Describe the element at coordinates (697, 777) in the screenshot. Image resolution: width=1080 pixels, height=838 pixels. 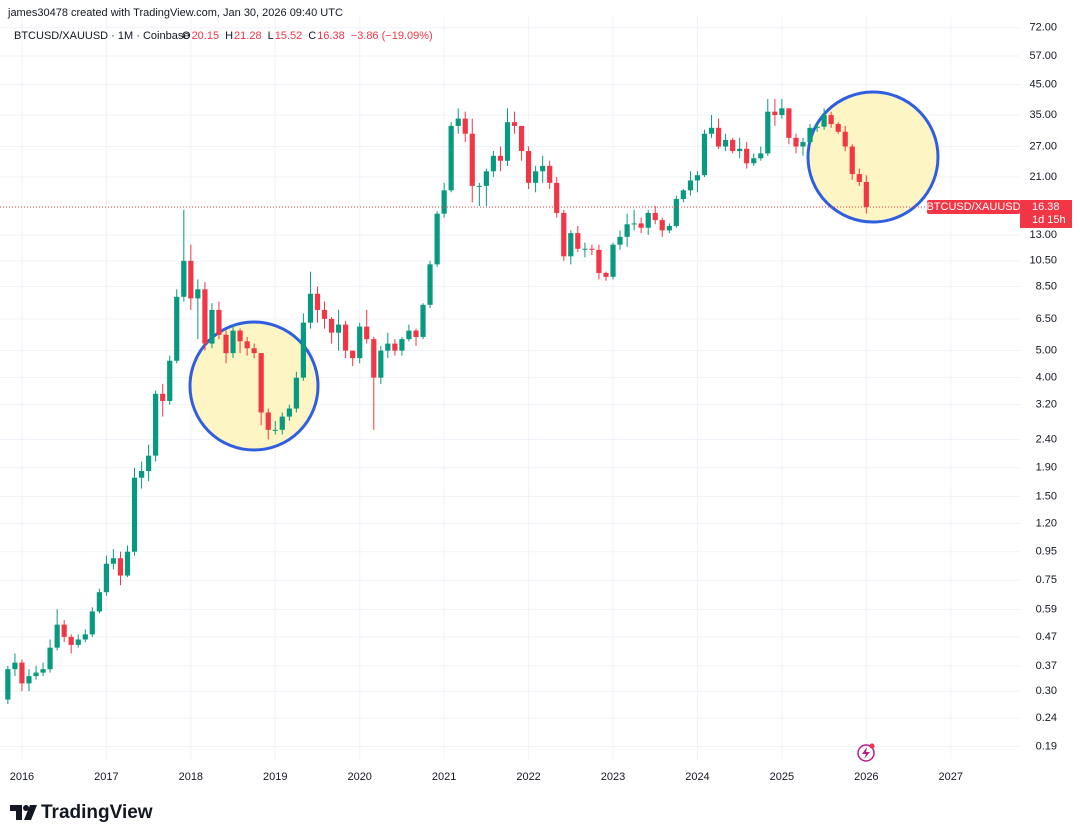
I see `x-tick-label: 2024` at that location.